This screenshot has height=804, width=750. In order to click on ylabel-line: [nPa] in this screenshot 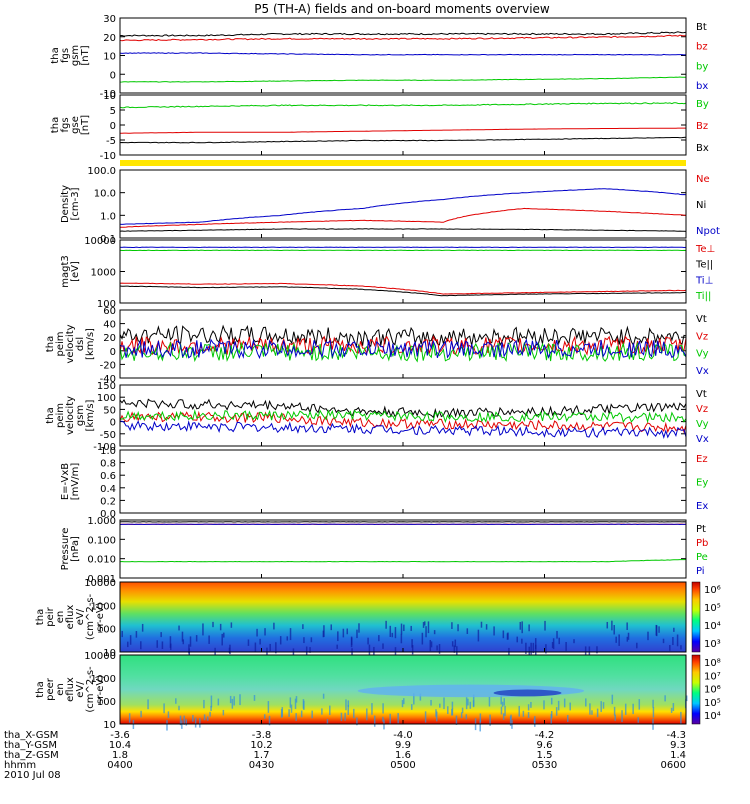, I will do `click(75, 549)`.